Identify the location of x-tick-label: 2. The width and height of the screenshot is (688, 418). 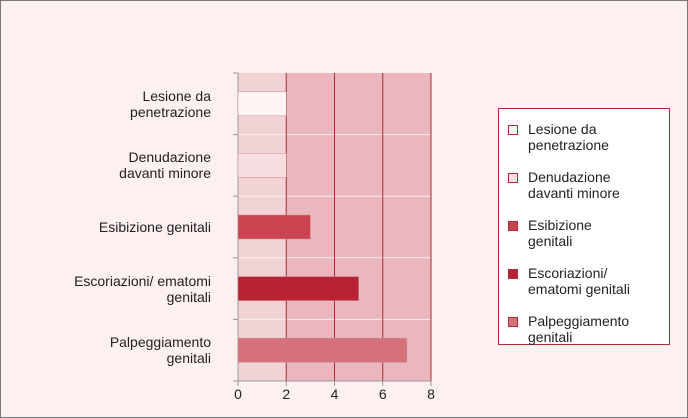
(286, 394).